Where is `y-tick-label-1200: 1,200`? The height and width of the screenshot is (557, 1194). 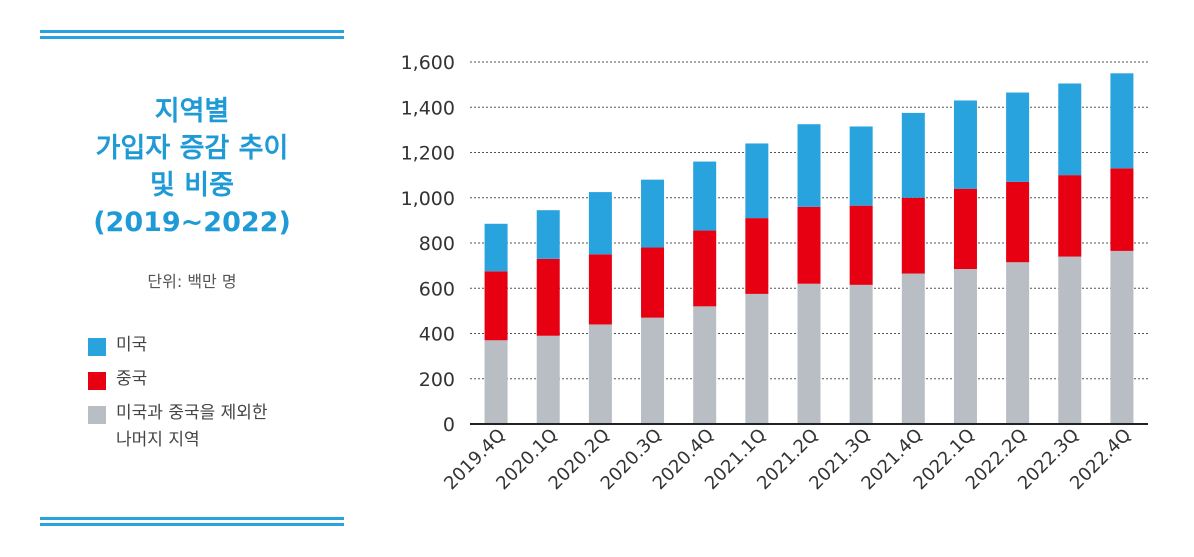
y-tick-label-1200: 1,200 is located at coordinates (428, 154).